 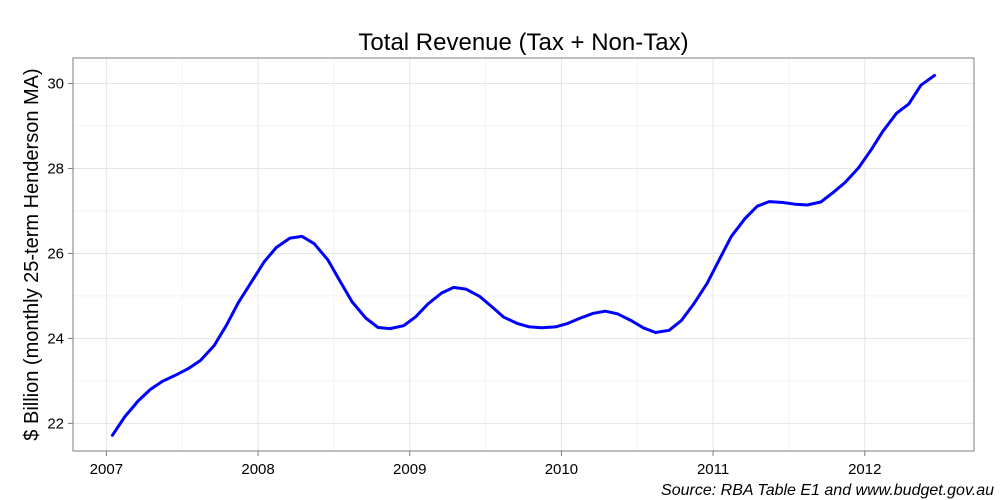 I want to click on y-axis-label: $ Billion (monthly 25-term Henderson MA), so click(x=32, y=254).